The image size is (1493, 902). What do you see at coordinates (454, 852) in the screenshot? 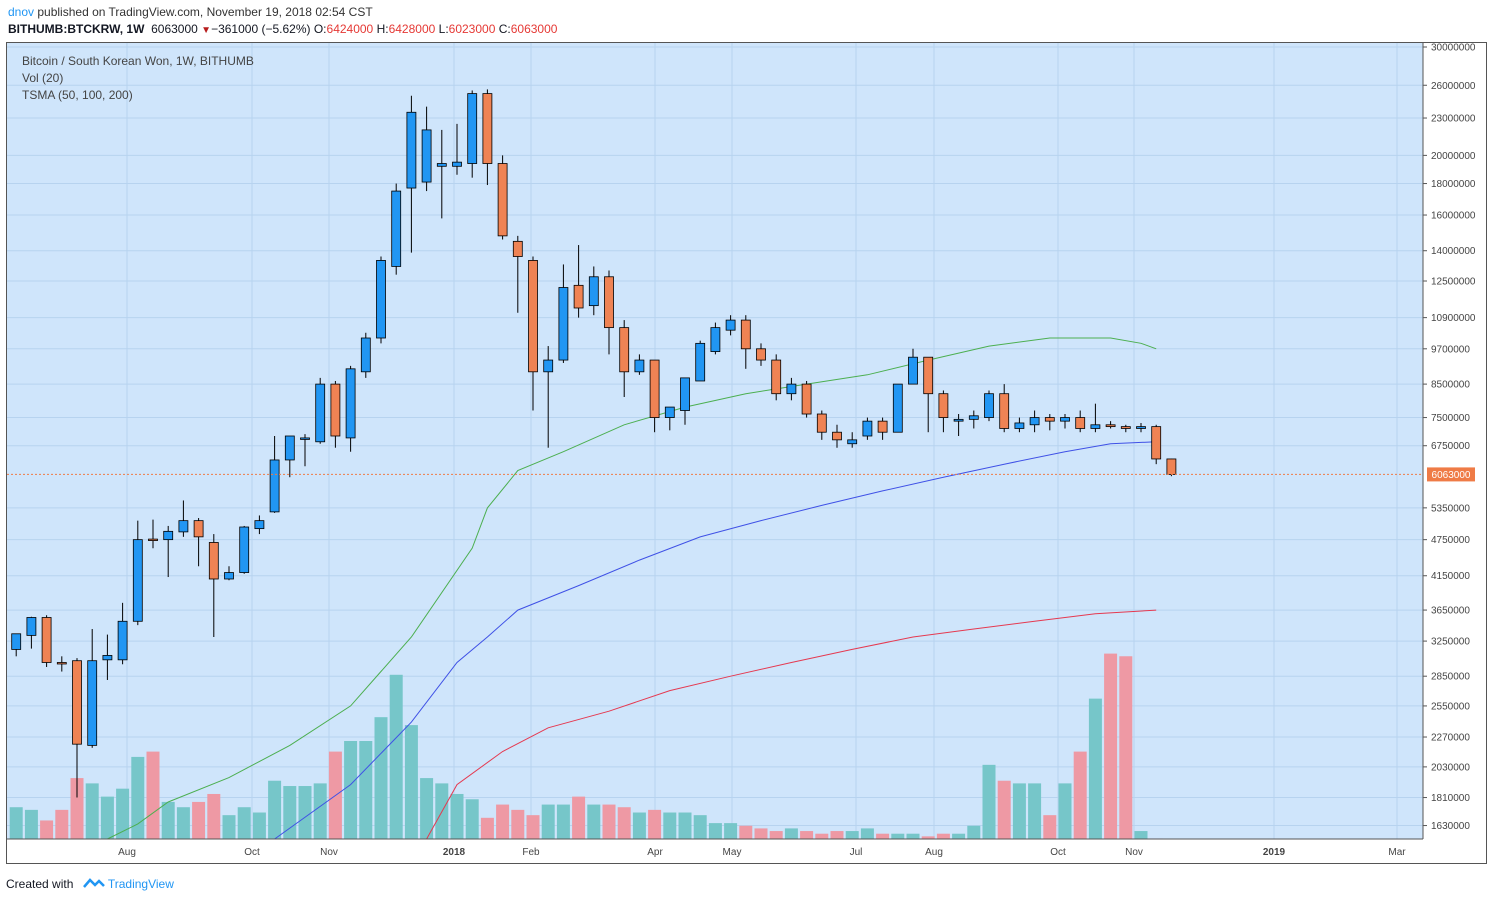
I see `time-tick-label: 2018` at bounding box center [454, 852].